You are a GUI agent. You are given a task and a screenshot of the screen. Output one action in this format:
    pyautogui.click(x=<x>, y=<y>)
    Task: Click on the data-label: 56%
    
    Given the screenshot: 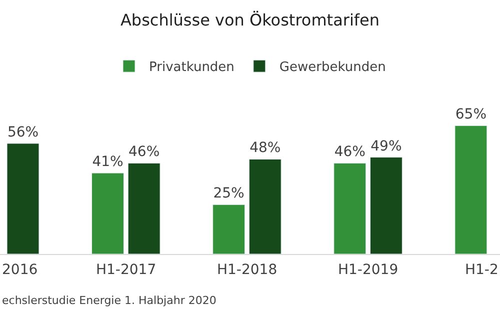 What is the action you would take?
    pyautogui.click(x=23, y=132)
    